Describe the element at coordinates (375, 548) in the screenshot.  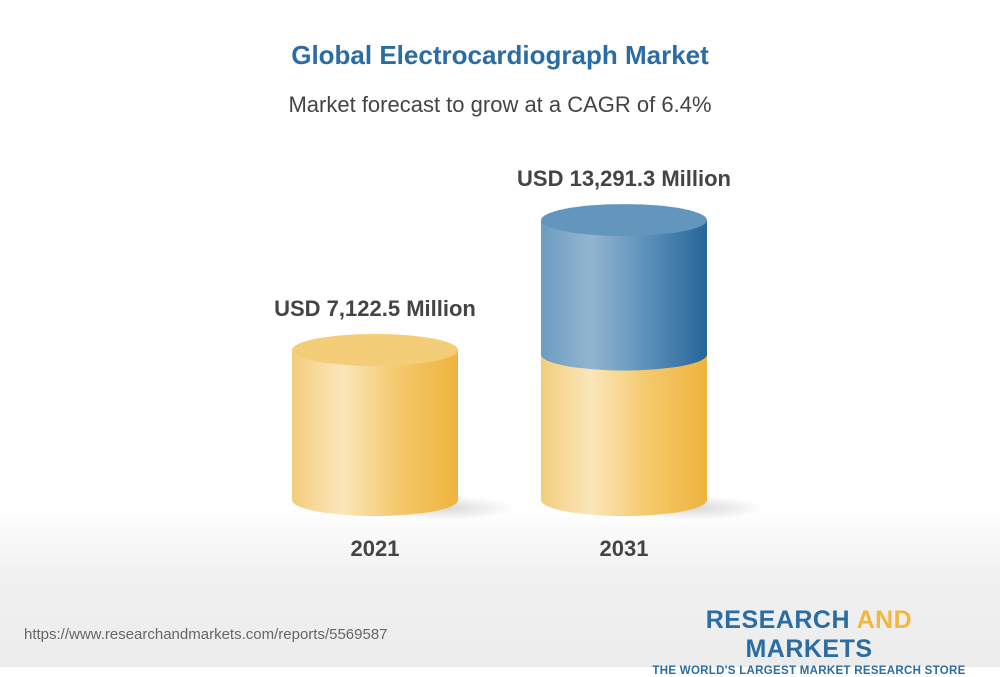
I see `x-tick-label: 2021` at that location.